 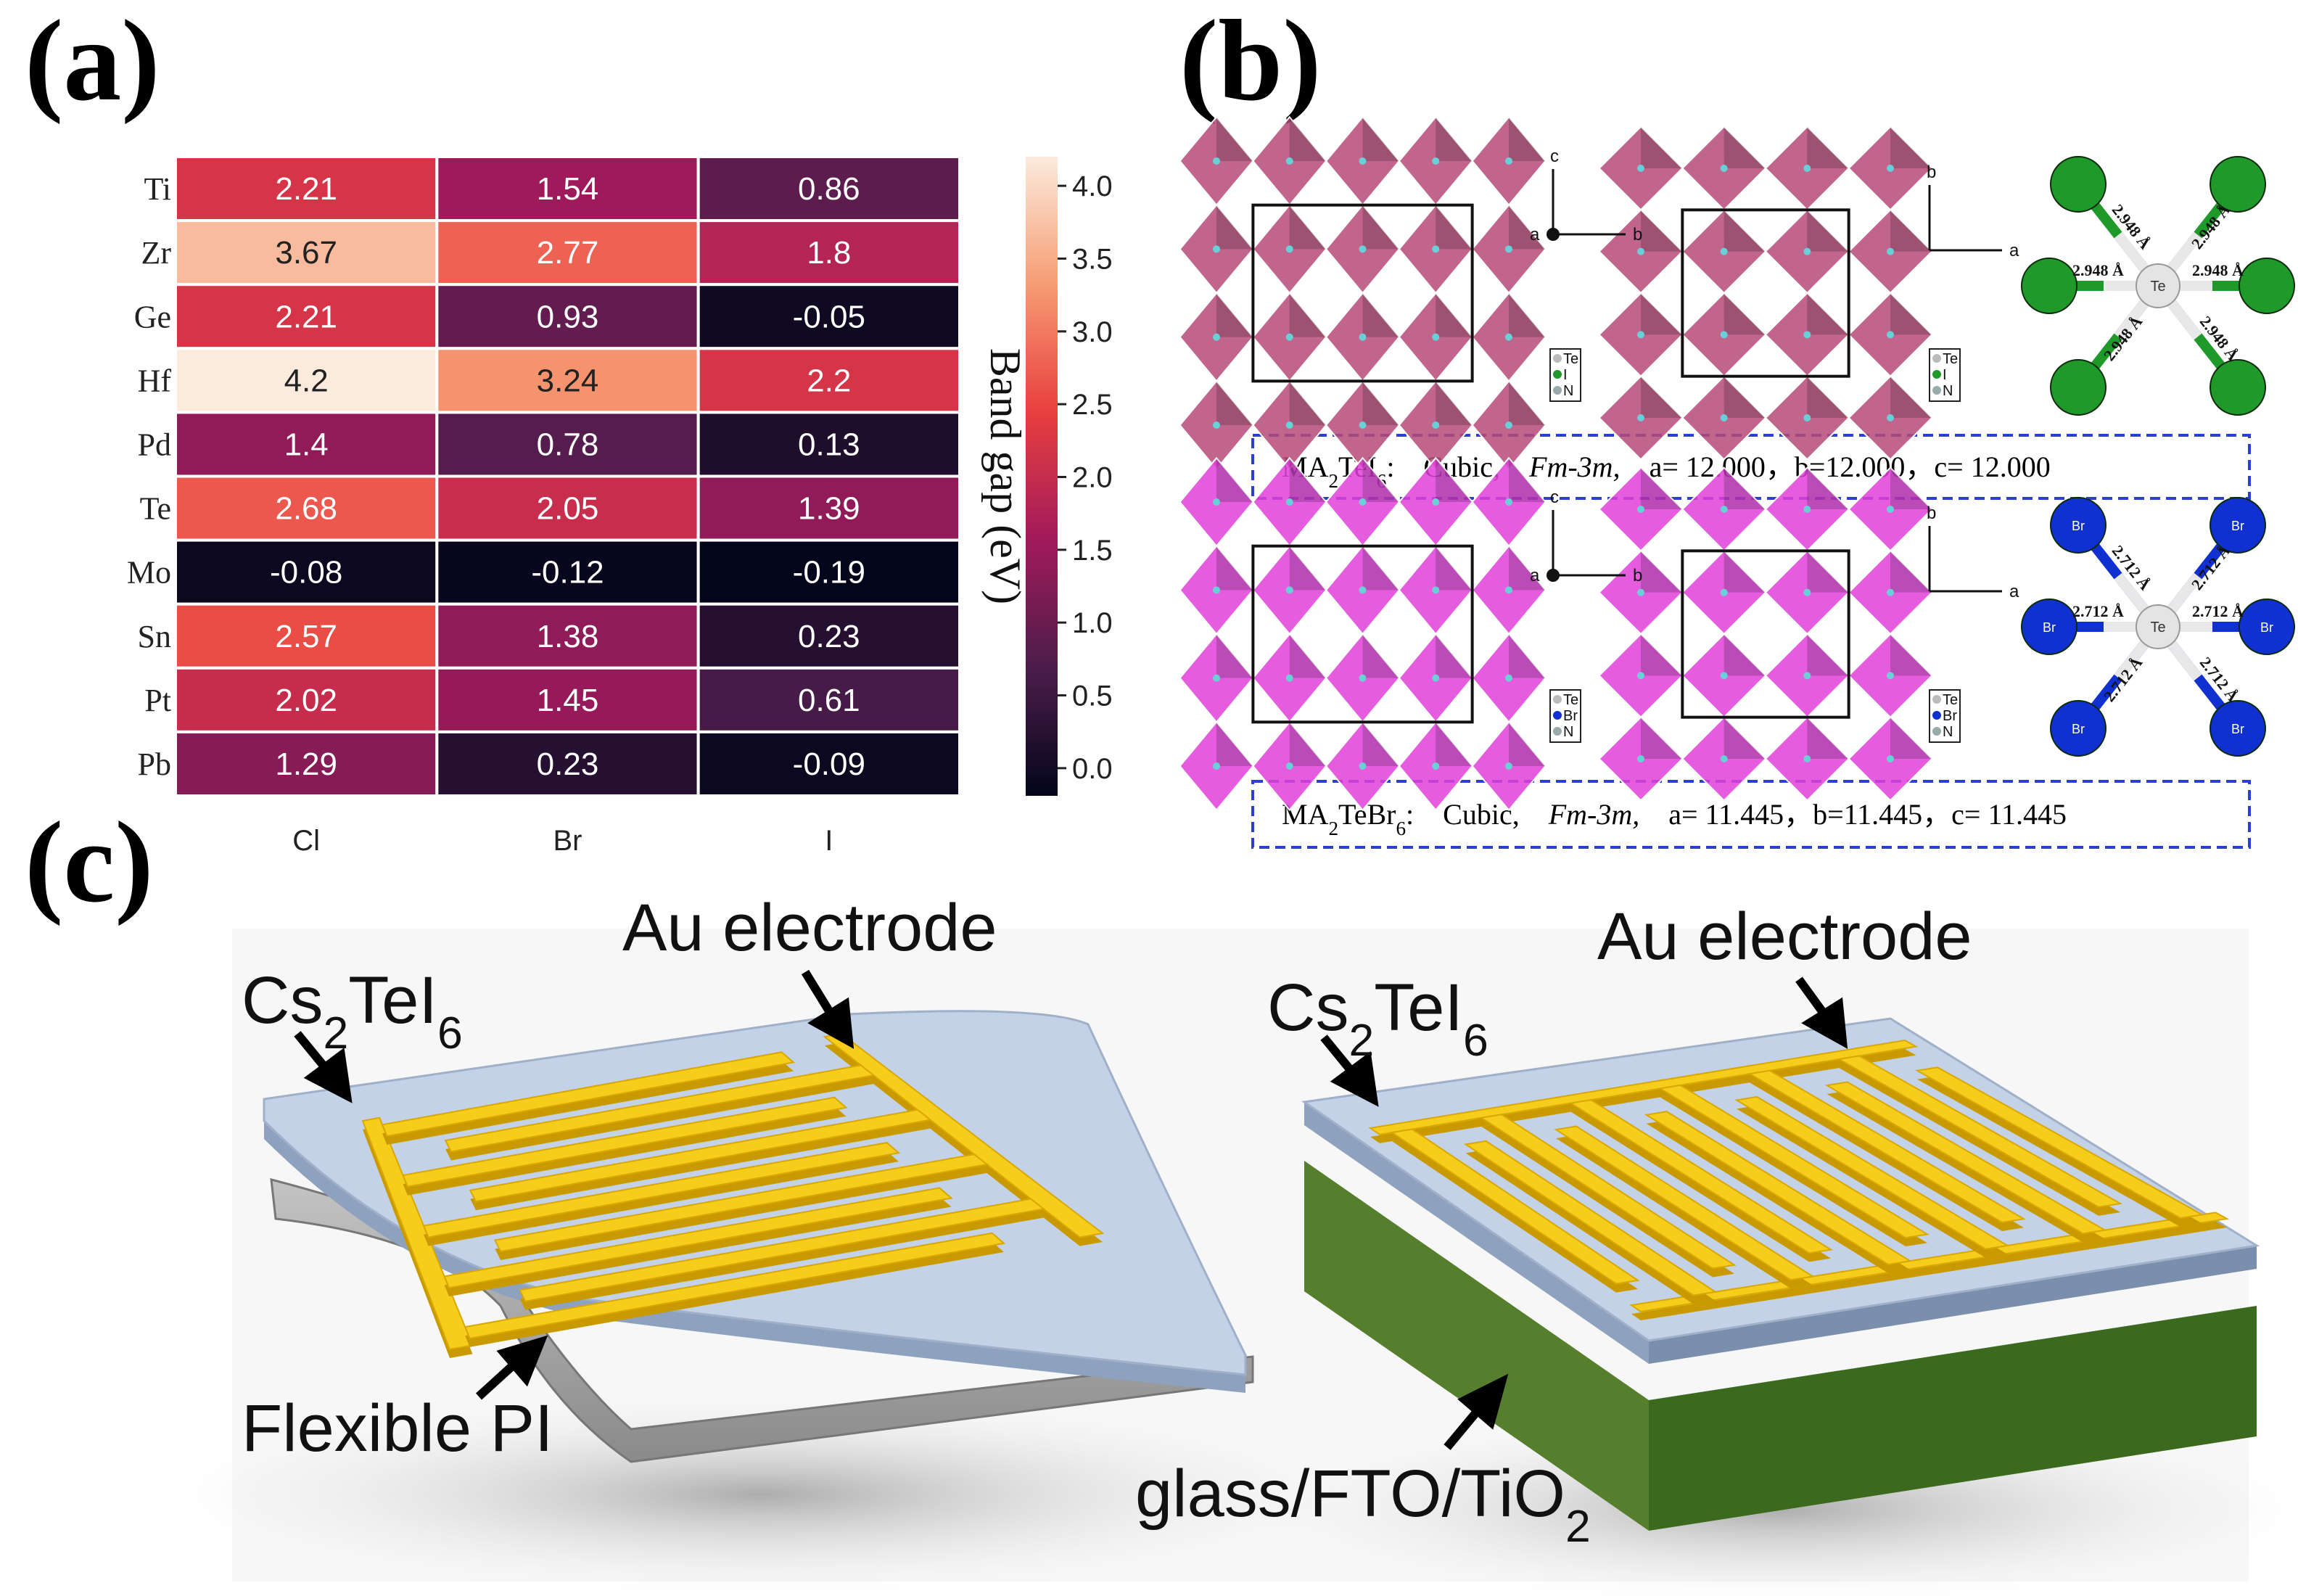 I want to click on row-label: Ge, so click(x=152, y=316).